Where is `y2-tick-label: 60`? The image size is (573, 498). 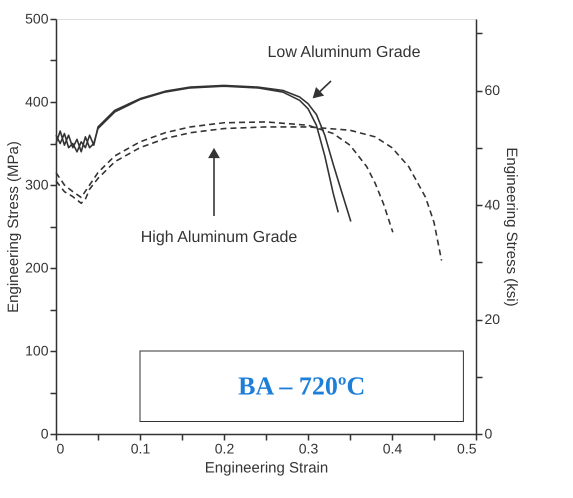
y2-tick-label: 60 is located at coordinates (492, 90).